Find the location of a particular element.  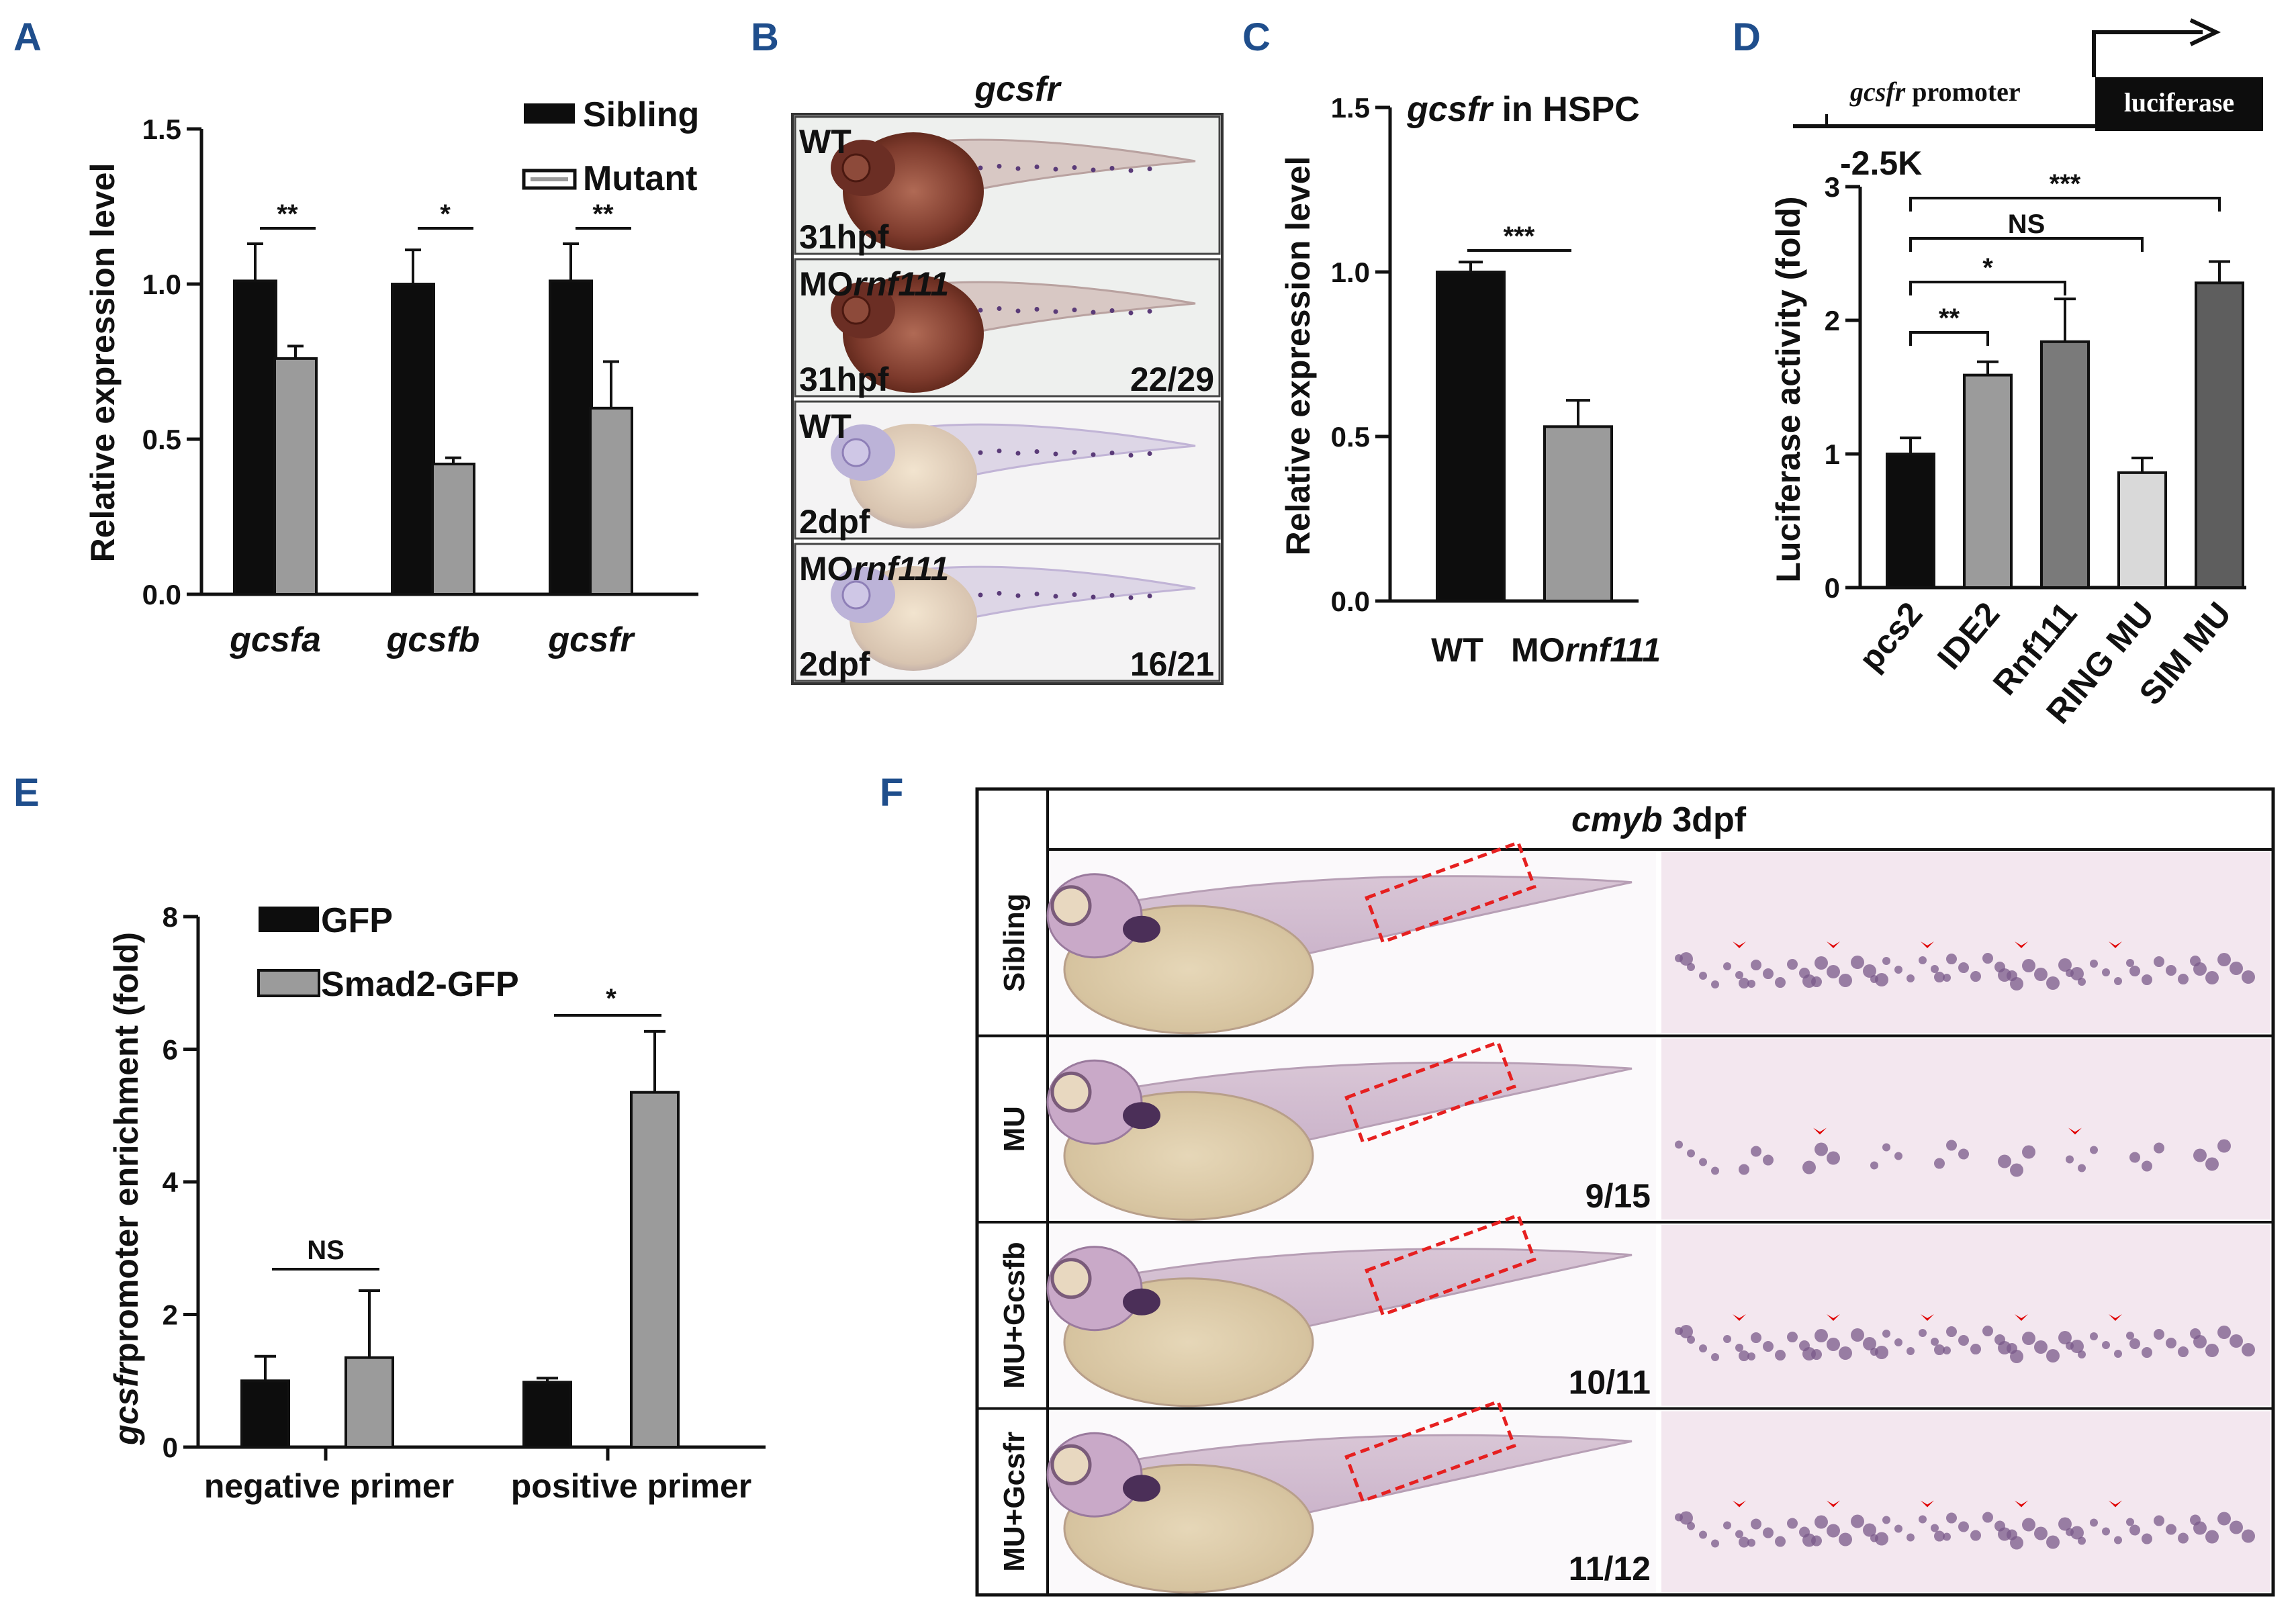

y-tick-label: 2 is located at coordinates (170, 1315).